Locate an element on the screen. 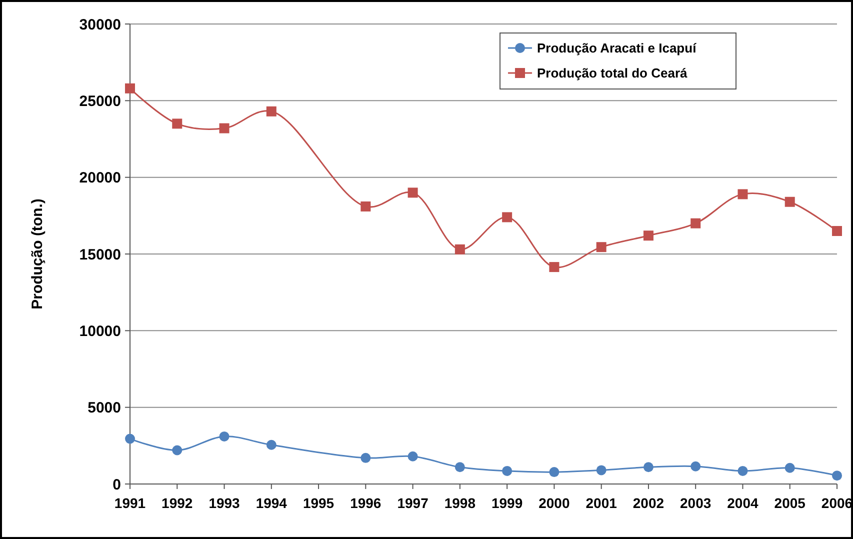 The image size is (853, 539). y-tick-label: 0 is located at coordinates (116, 485).